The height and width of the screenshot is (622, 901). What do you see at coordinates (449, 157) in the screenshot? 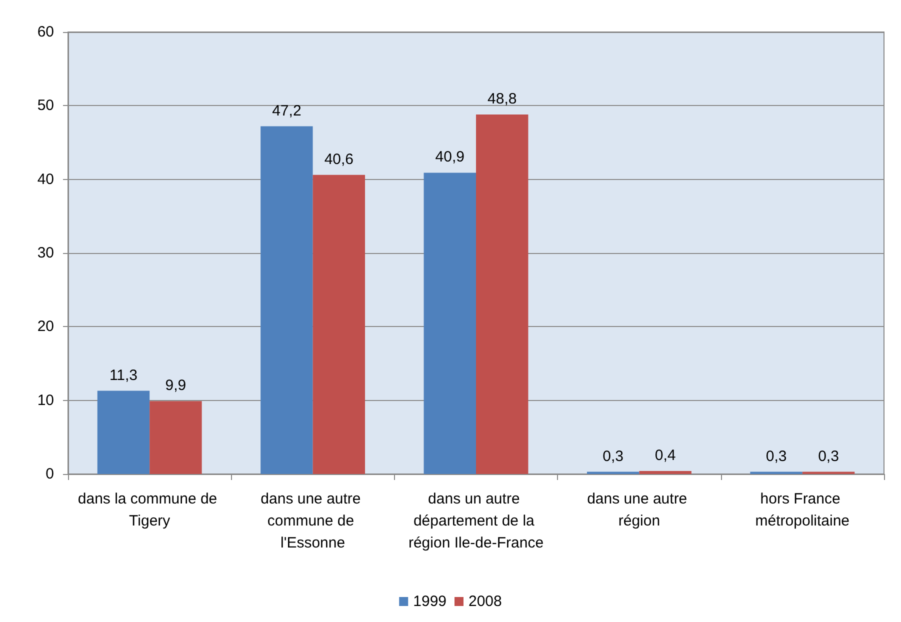
I see `data-label: 40,9` at bounding box center [449, 157].